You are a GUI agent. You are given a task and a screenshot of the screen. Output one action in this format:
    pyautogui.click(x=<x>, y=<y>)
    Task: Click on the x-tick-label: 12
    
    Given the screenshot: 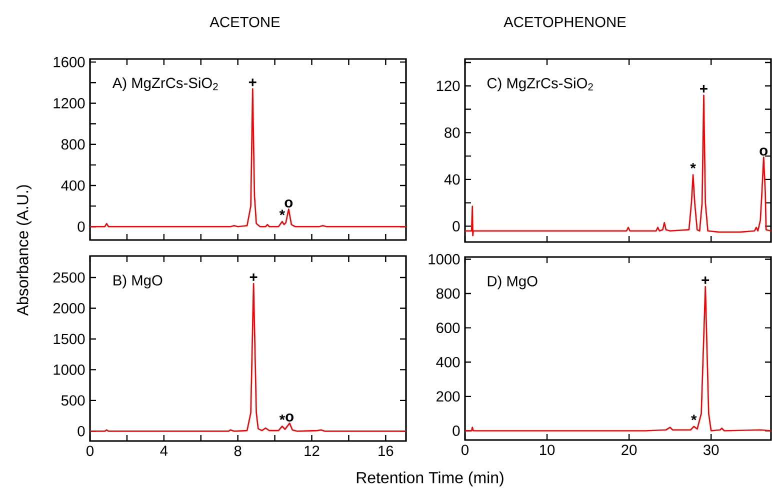 What is the action you would take?
    pyautogui.click(x=312, y=451)
    